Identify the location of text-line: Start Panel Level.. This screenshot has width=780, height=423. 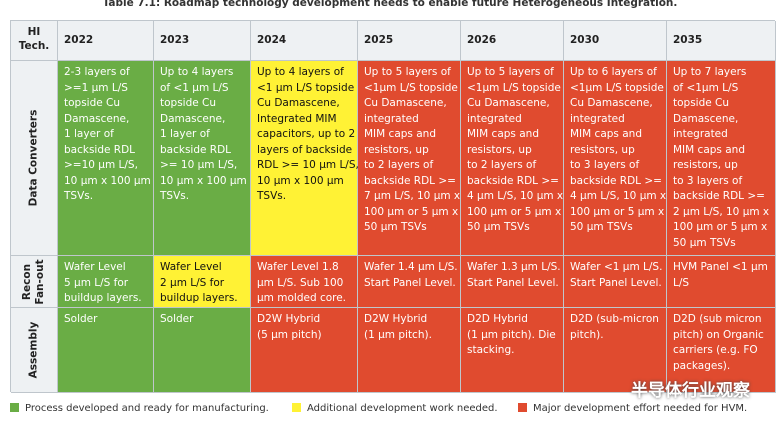
(410, 282).